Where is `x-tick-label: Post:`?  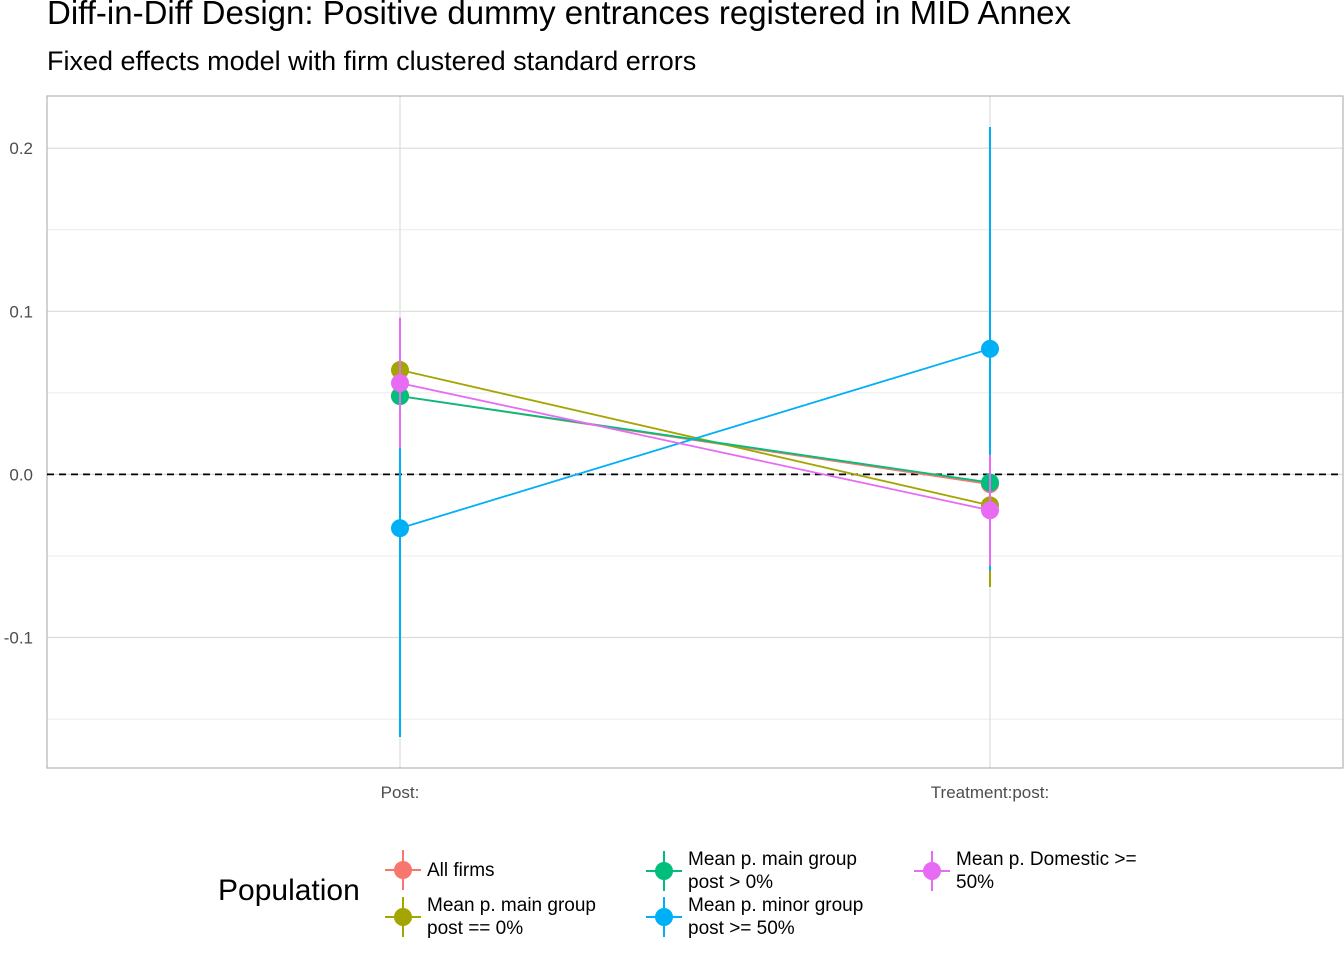
x-tick-label: Post: is located at coordinates (400, 792).